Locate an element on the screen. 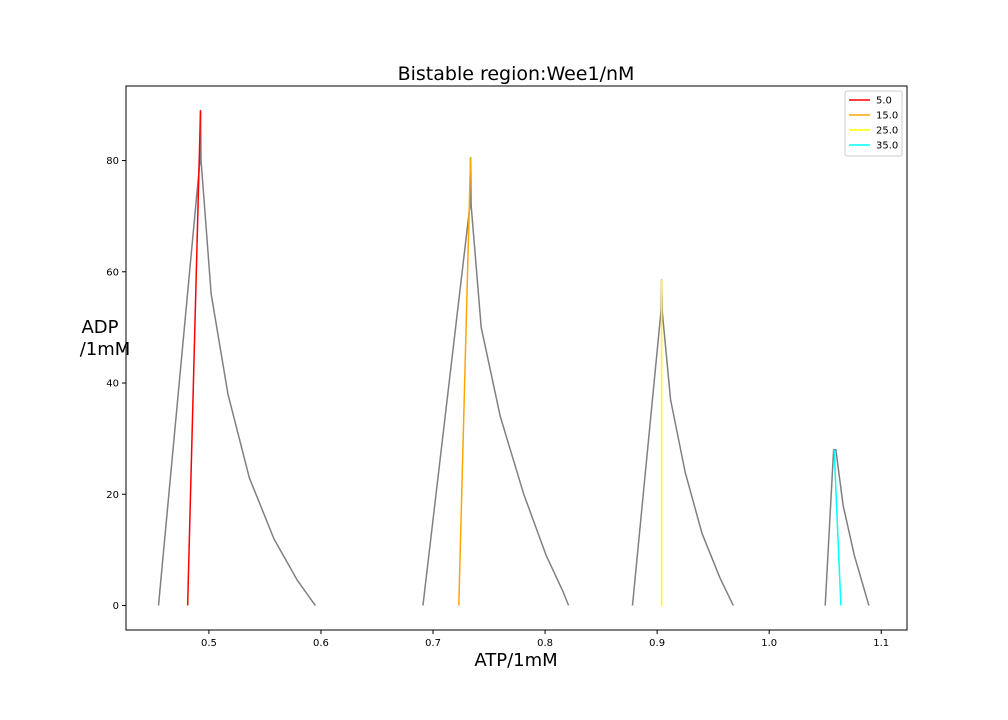 Image resolution: width=1008 pixels, height=720 pixels. legend-label-5.0: 5.0 is located at coordinates (884, 101).